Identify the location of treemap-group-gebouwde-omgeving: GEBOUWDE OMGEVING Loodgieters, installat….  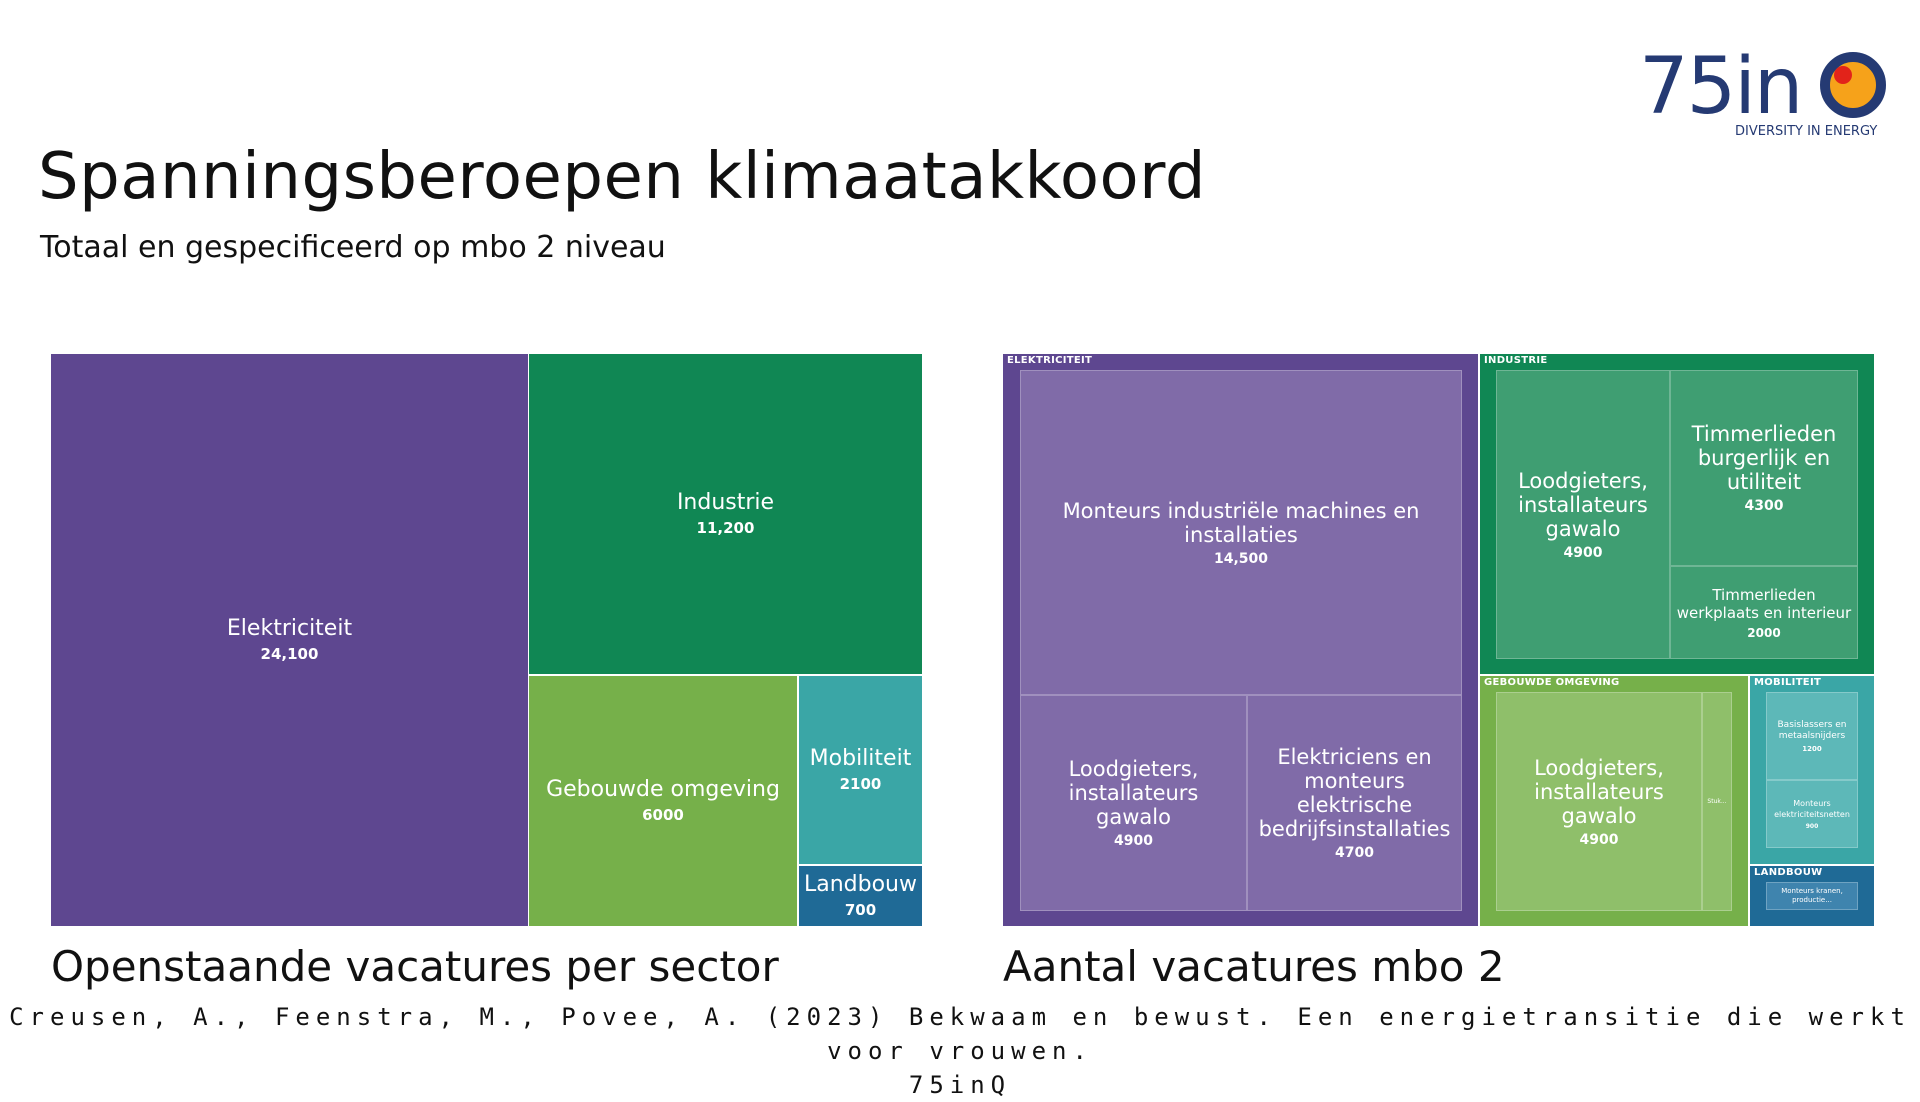
(1614, 801).